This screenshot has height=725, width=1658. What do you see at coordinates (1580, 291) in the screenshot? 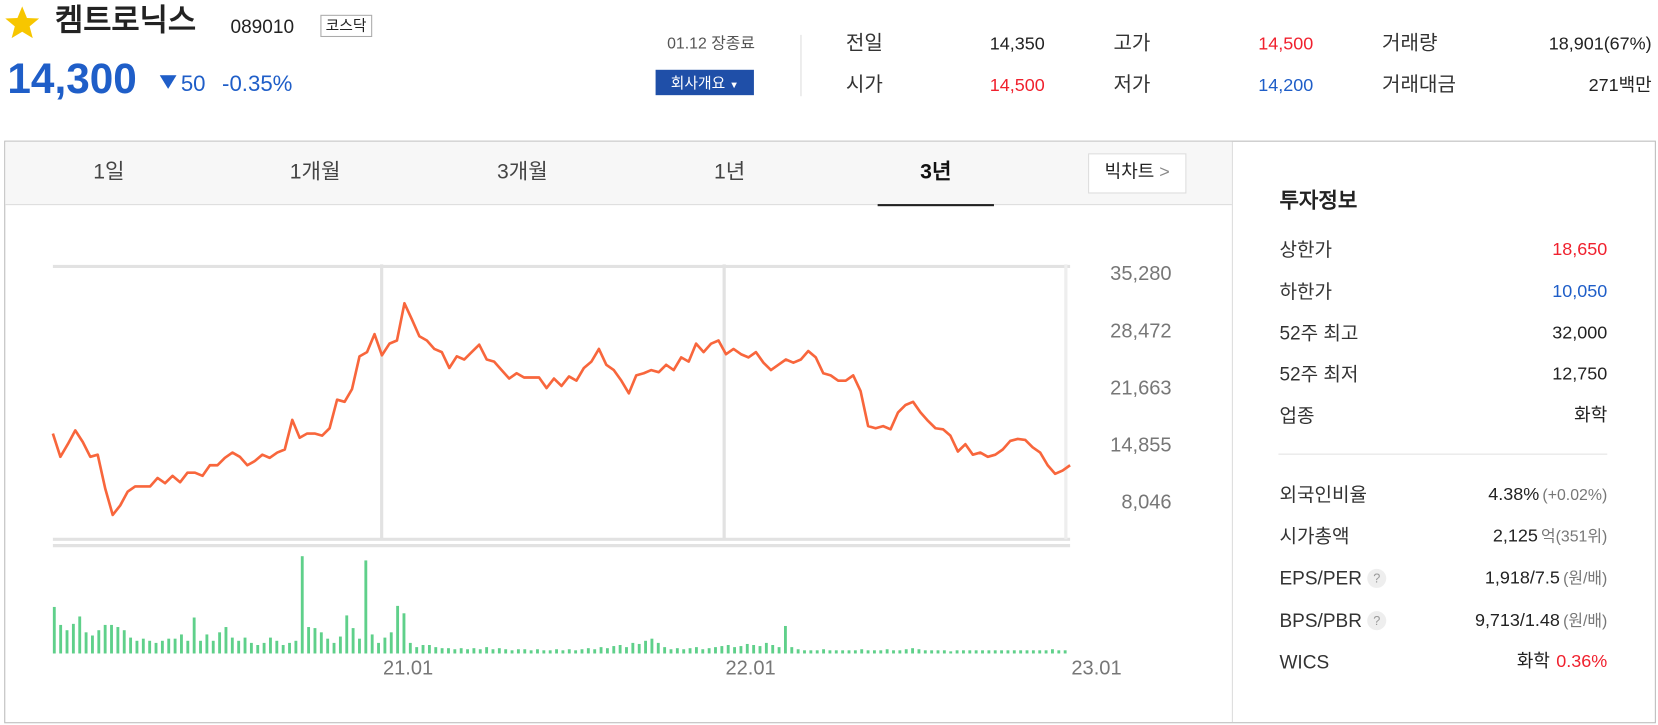
I see `info-number: 10,050` at bounding box center [1580, 291].